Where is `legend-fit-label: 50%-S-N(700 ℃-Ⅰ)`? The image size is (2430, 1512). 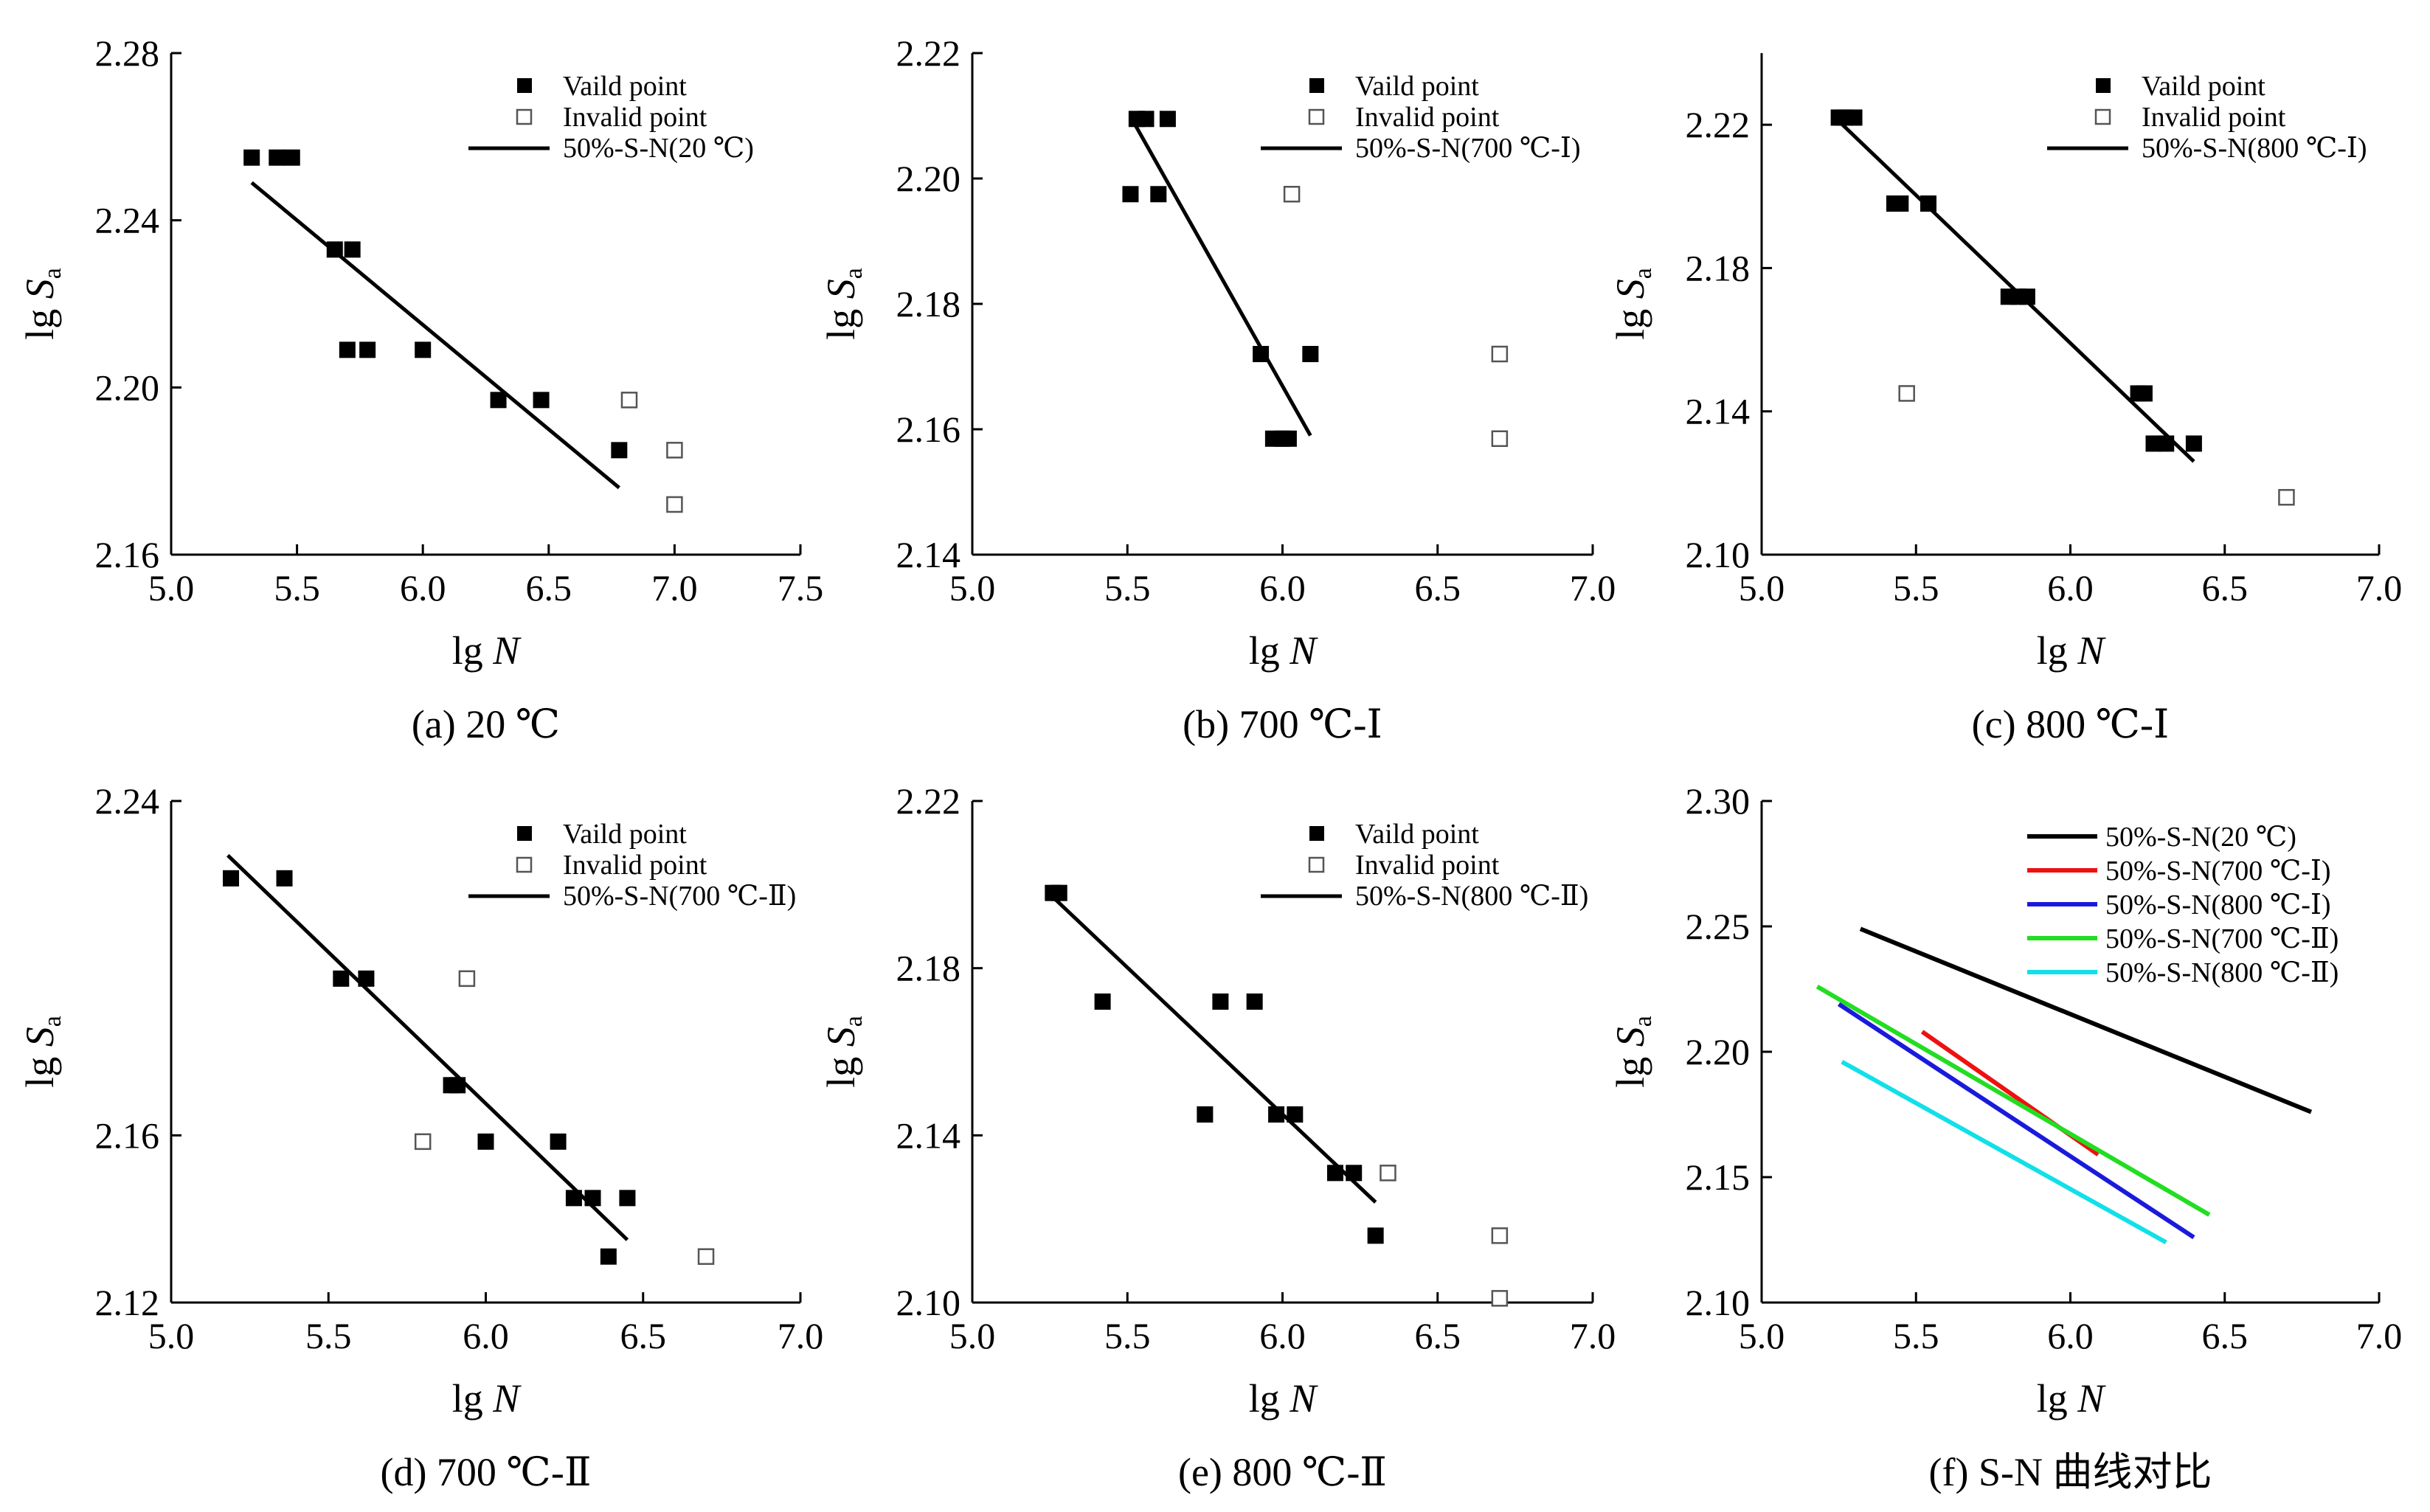 legend-fit-label: 50%-S-N(700 ℃-Ⅰ) is located at coordinates (1468, 148).